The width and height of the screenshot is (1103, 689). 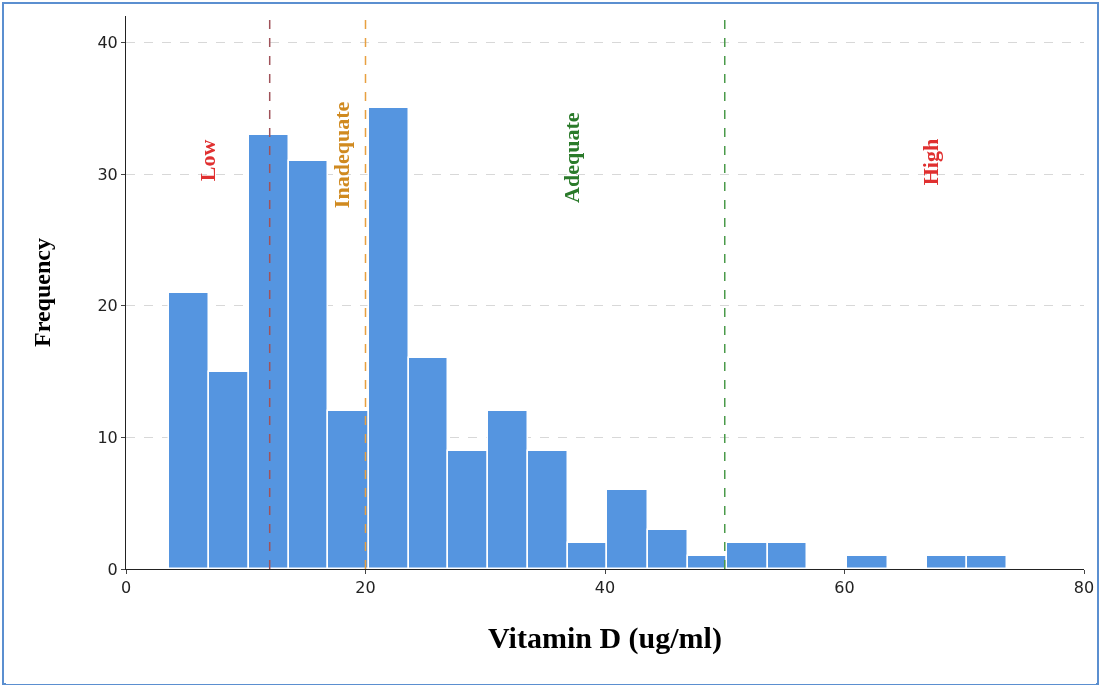 What do you see at coordinates (930, 162) in the screenshot?
I see `annotation: High` at bounding box center [930, 162].